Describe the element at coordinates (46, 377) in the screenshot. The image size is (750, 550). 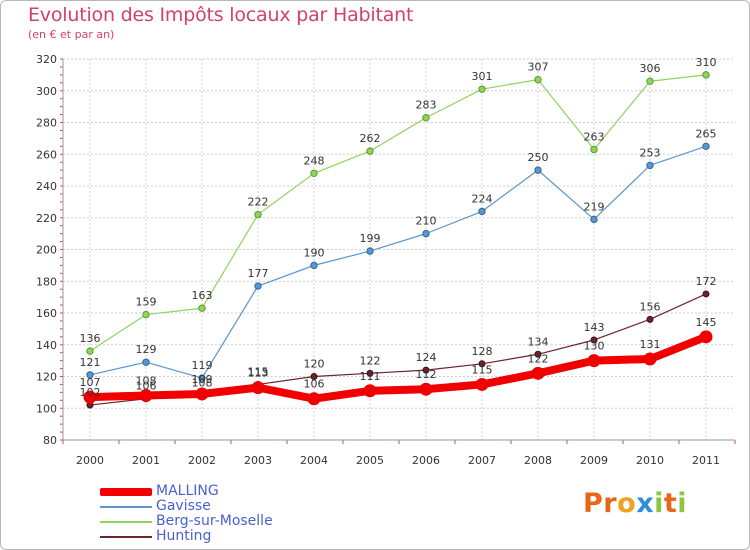
I see `y-tick-label: 120` at that location.